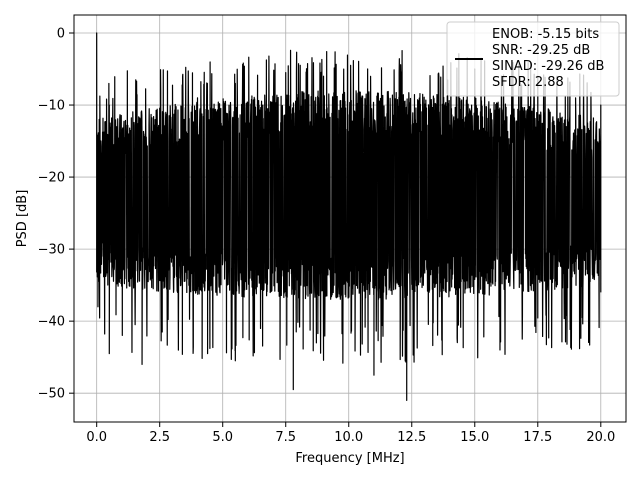 Image resolution: width=640 pixels, height=480 pixels. What do you see at coordinates (222, 437) in the screenshot?
I see `x-tick-label: 5.0` at bounding box center [222, 437].